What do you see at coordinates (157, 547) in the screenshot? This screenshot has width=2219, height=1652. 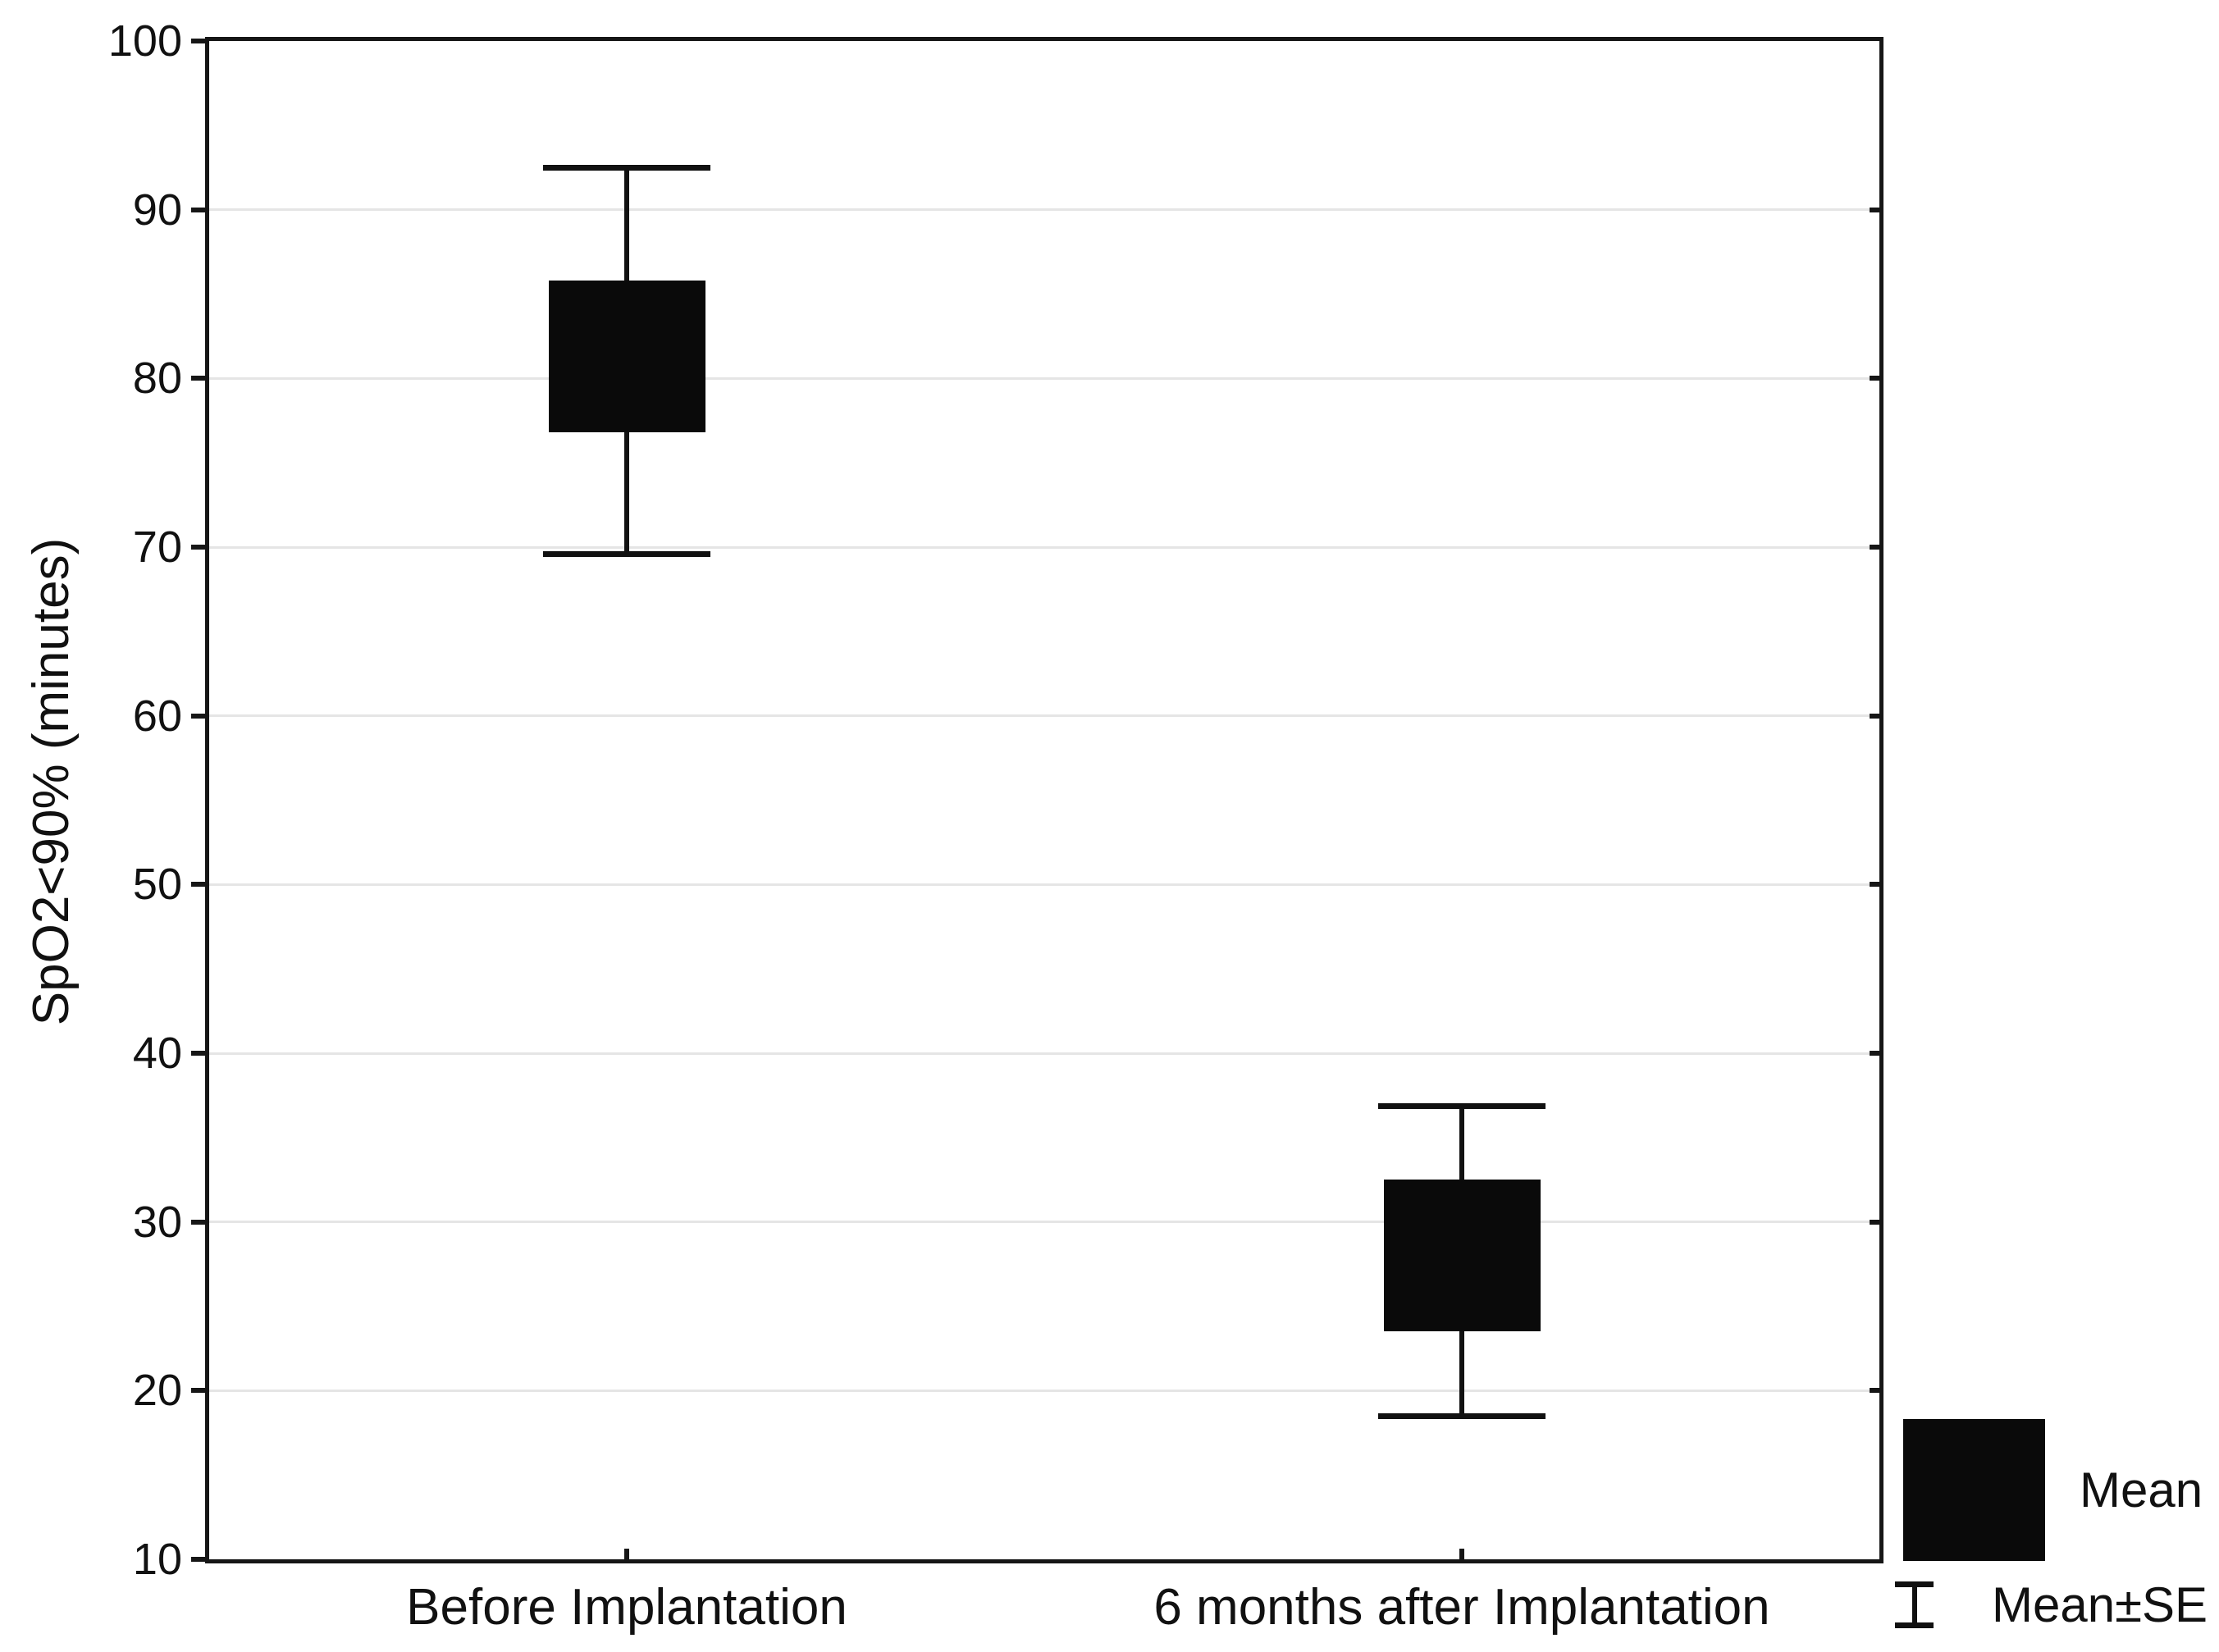 I see `y-tick-label-70: 70` at bounding box center [157, 547].